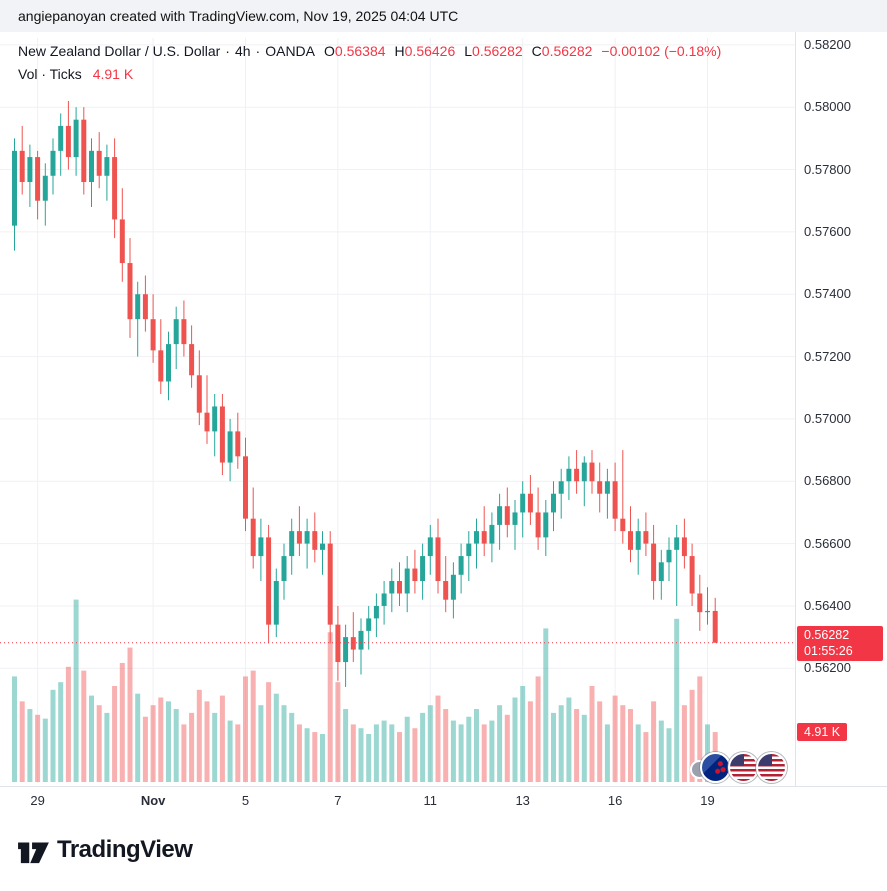 This screenshot has height=891, width=887. What do you see at coordinates (125, 849) in the screenshot?
I see `tradingview-wordmark: TradingView` at bounding box center [125, 849].